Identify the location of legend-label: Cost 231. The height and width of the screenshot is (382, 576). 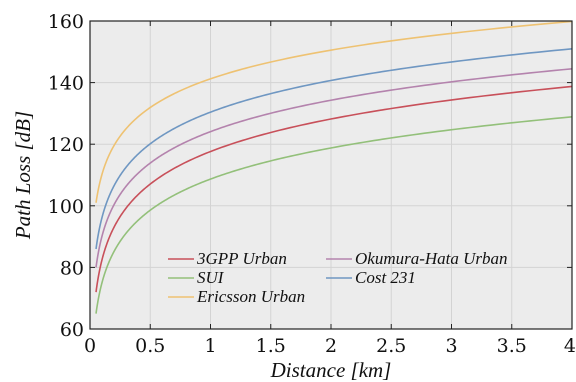
(385, 277).